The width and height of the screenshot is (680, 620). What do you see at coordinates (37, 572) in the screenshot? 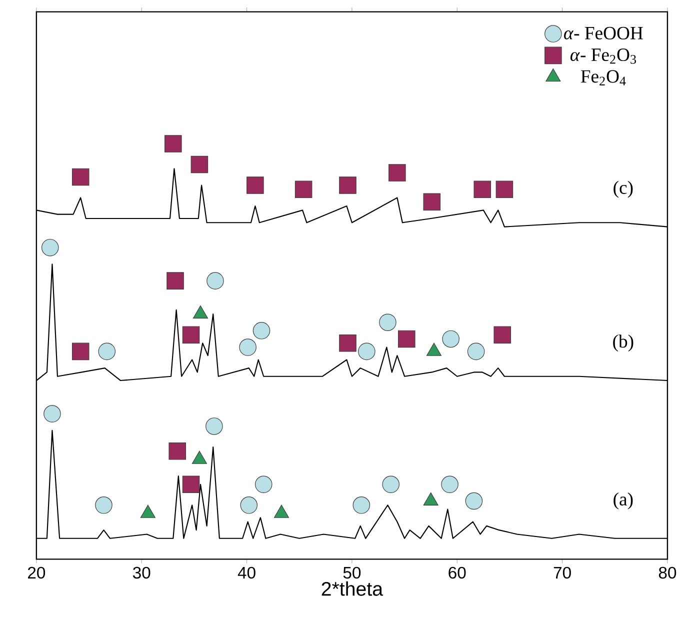
I see `x-tick-label: 20` at bounding box center [37, 572].